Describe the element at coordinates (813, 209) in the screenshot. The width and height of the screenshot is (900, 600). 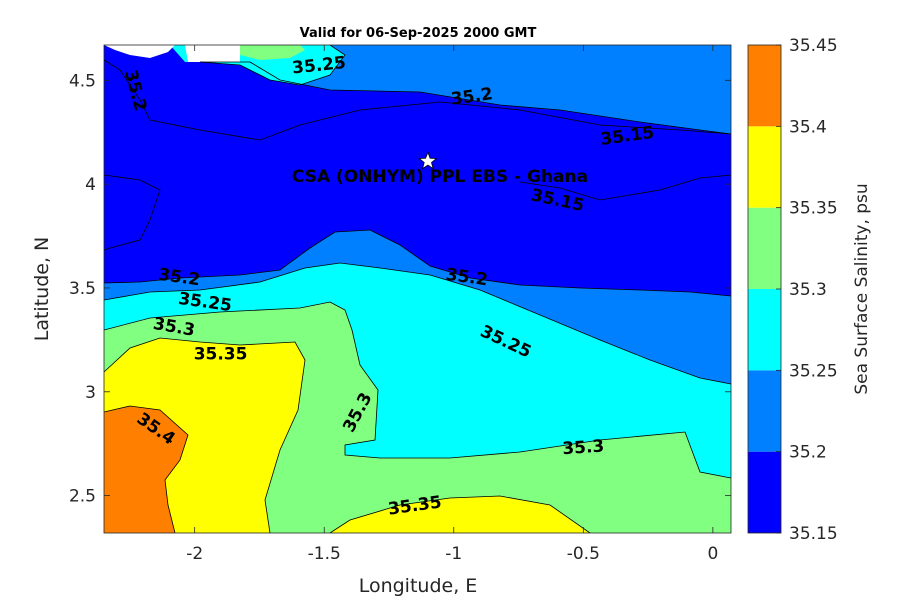
I see `colorbar-tick-label: 35.35` at that location.